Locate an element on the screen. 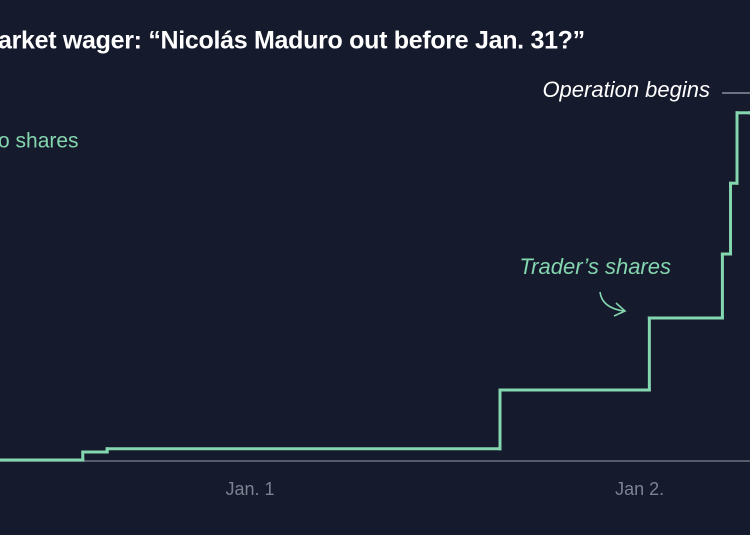 The image size is (750, 535). x-tick-label: Jan 2. is located at coordinates (639, 489).